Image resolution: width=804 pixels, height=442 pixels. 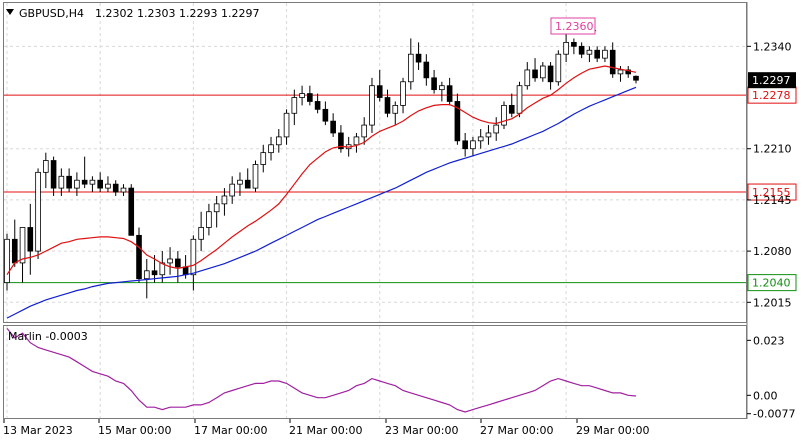 What do you see at coordinates (774, 414) in the screenshot?
I see `osc-tick-label: -0.0077` at bounding box center [774, 414].